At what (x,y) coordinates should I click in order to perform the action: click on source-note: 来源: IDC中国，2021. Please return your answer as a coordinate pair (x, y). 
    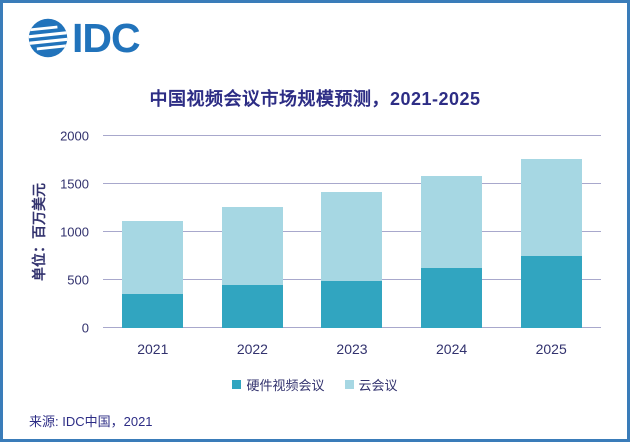
    Looking at the image, I should click on (91, 421).